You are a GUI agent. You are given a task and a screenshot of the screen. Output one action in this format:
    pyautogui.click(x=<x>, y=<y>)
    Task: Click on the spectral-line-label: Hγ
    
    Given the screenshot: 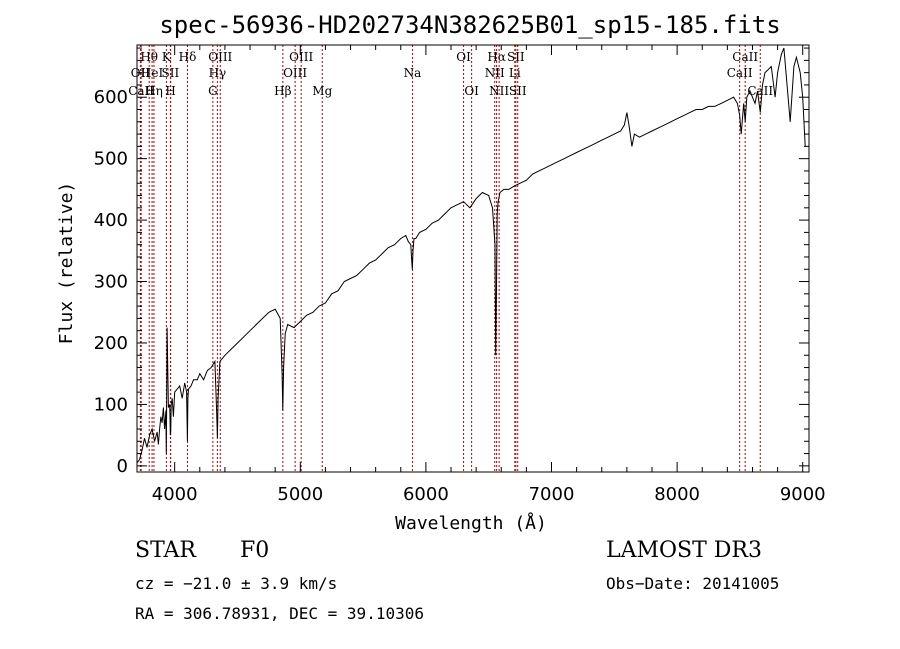 What is the action you would take?
    pyautogui.click(x=218, y=73)
    